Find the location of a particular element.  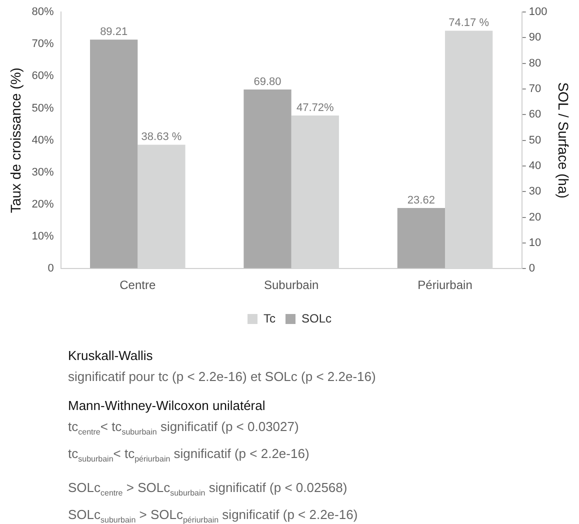

y-tick-label: 70% is located at coordinates (43, 44).